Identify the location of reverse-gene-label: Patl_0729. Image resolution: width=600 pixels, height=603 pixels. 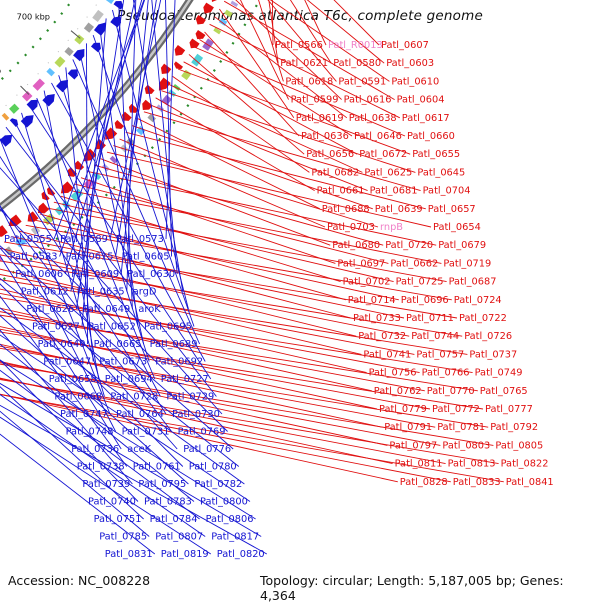
(190, 397).